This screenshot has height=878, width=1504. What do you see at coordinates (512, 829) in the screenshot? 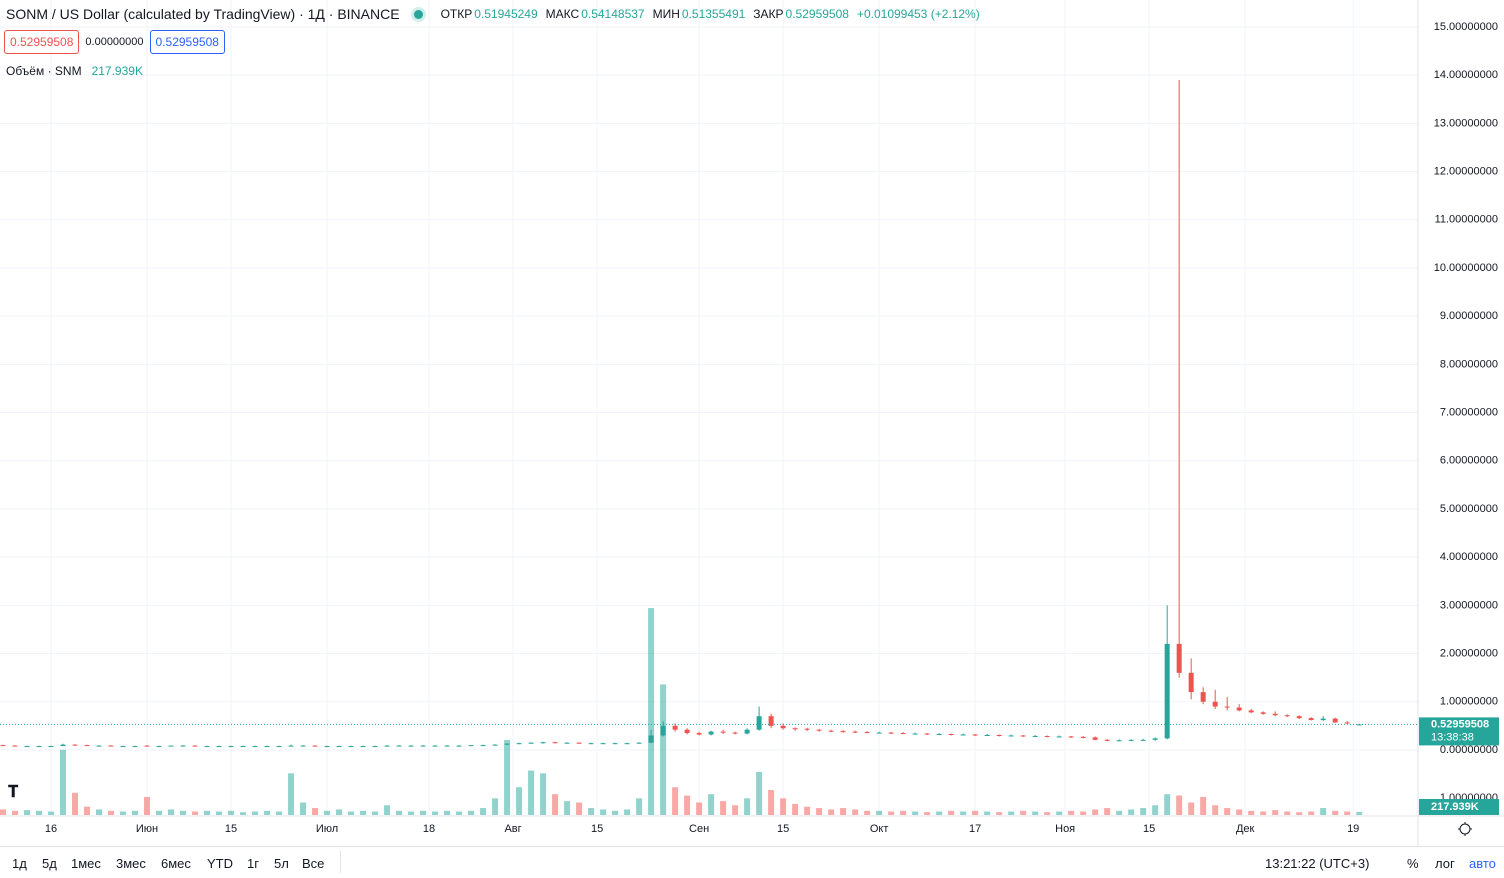
I see `x-tick-label: Авг` at bounding box center [512, 829].